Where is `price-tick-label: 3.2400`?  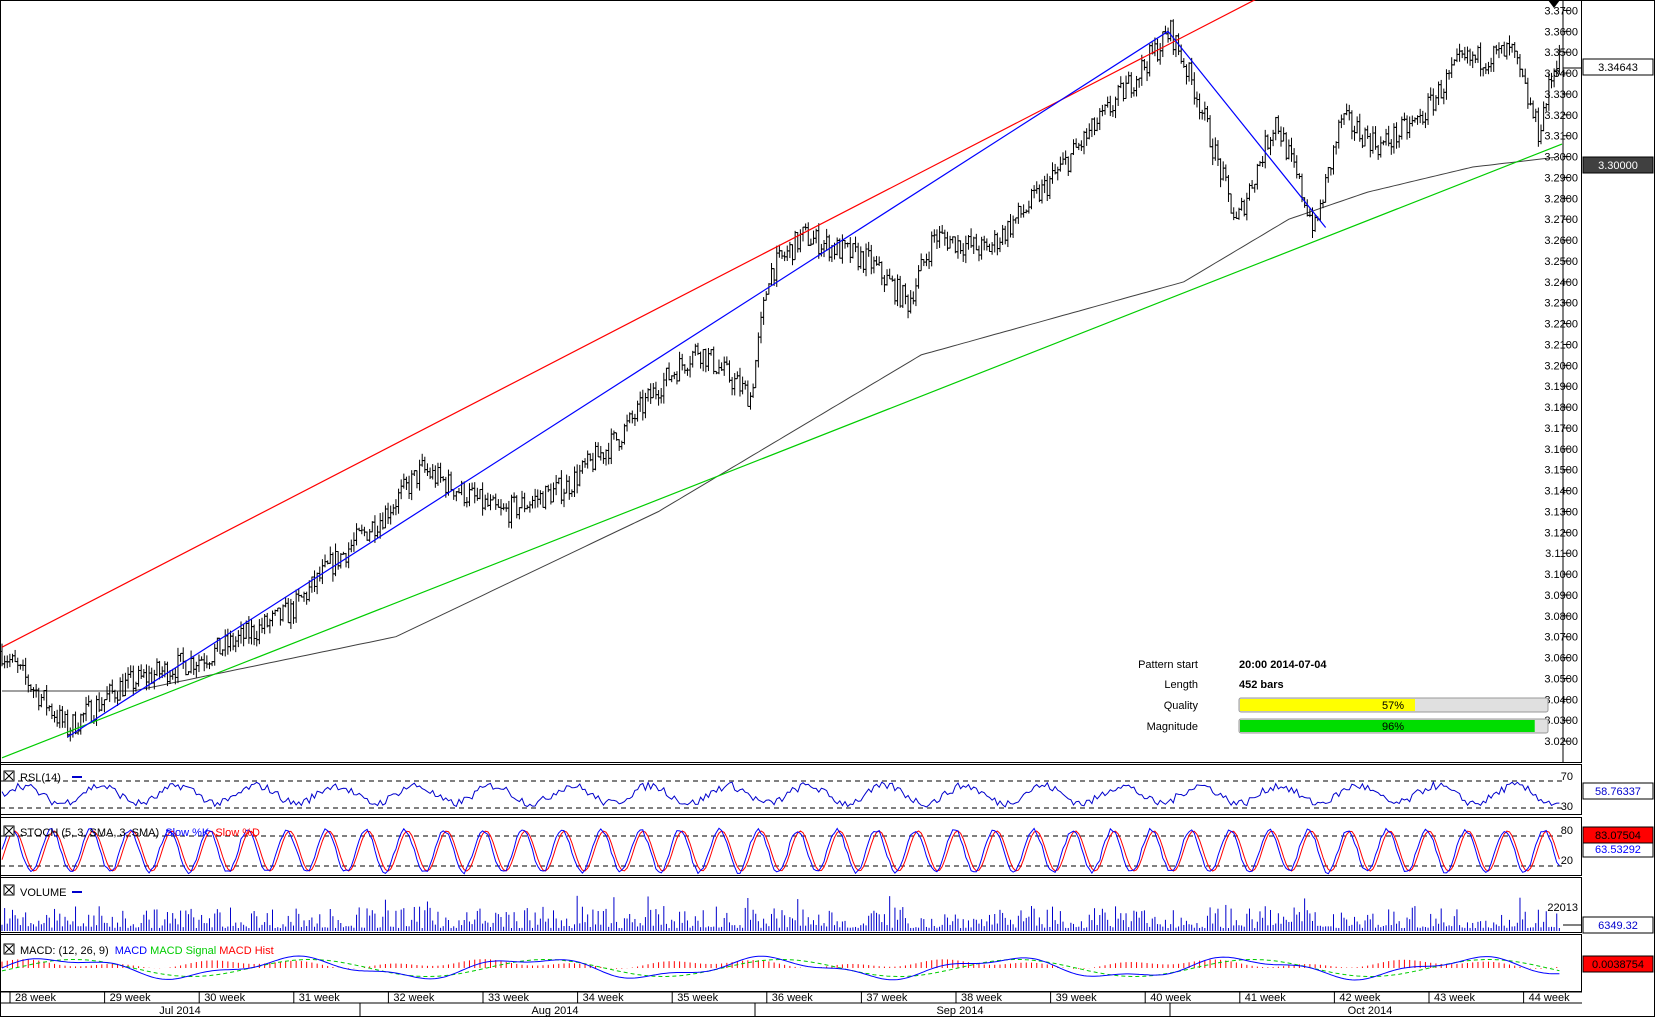
price-tick-label: 3.2400 is located at coordinates (1561, 283).